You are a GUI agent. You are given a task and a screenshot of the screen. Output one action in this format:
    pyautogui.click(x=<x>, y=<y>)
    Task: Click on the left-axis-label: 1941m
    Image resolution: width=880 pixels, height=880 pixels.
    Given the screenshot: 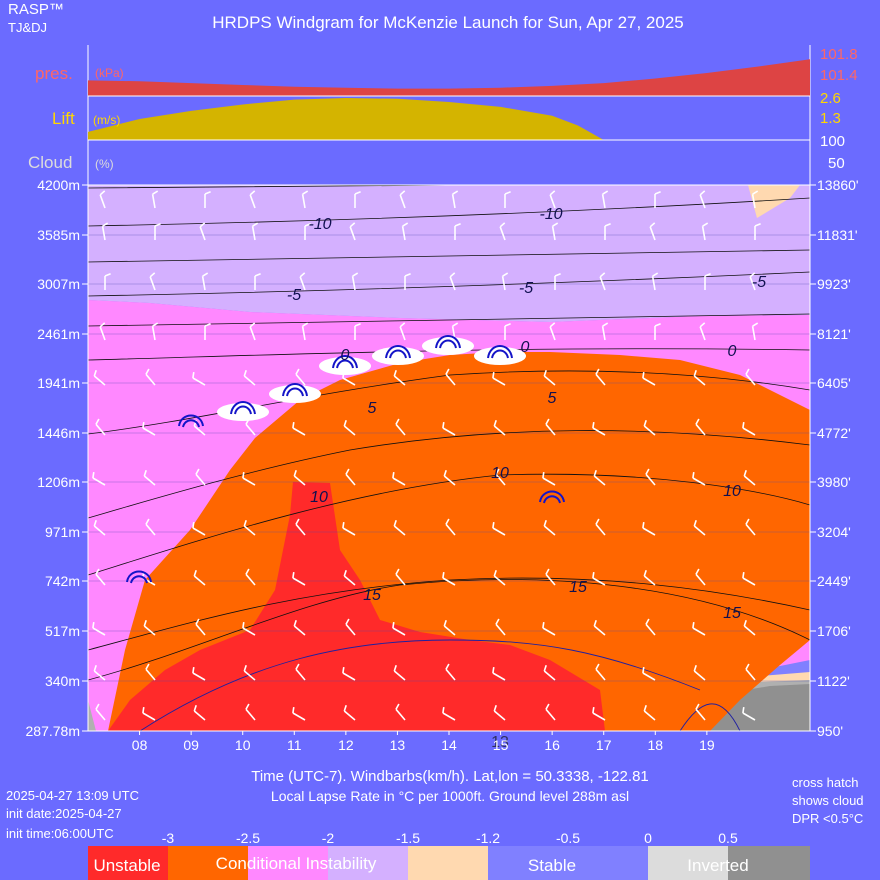 What is the action you would take?
    pyautogui.click(x=58, y=383)
    